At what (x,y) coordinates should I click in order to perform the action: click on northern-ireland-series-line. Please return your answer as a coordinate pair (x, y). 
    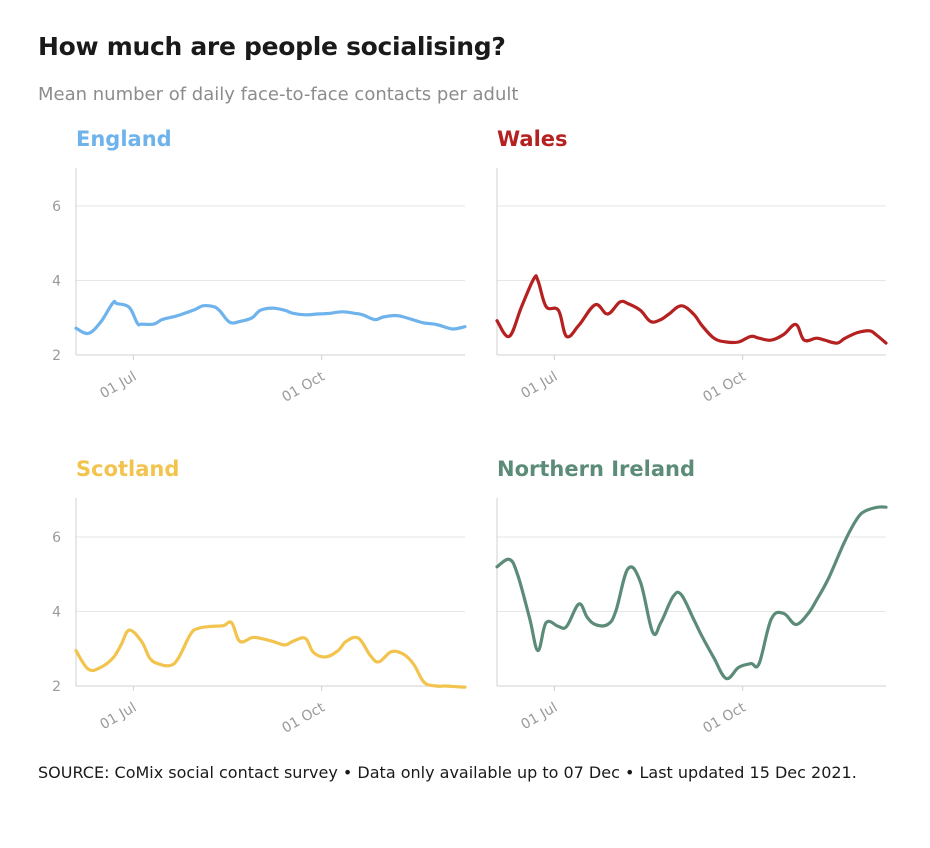
    Looking at the image, I should click on (691, 593).